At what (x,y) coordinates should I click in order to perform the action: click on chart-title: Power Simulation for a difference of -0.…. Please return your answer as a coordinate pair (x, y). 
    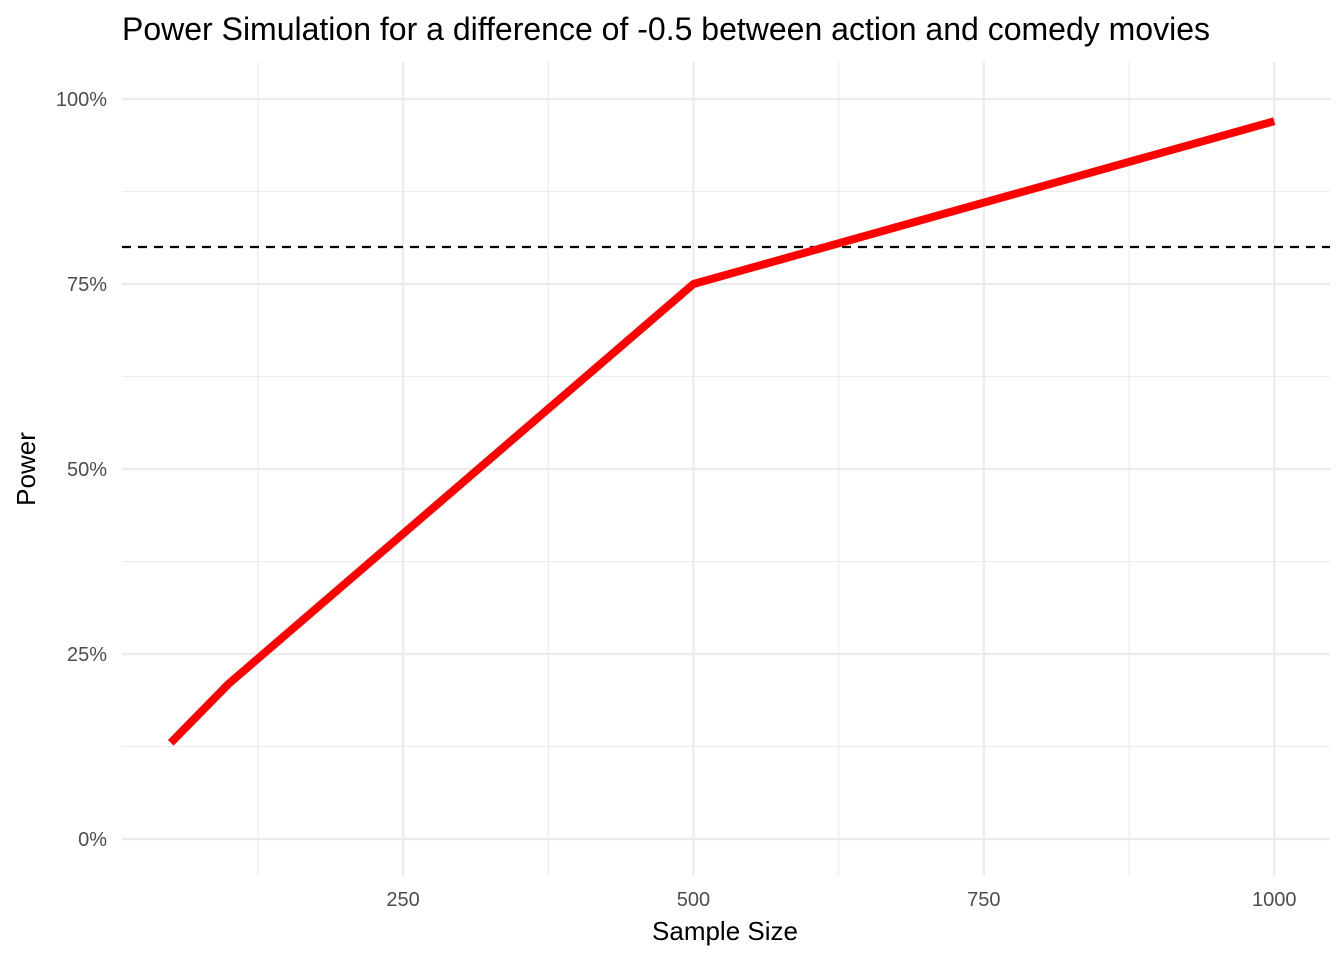
    Looking at the image, I should click on (666, 29).